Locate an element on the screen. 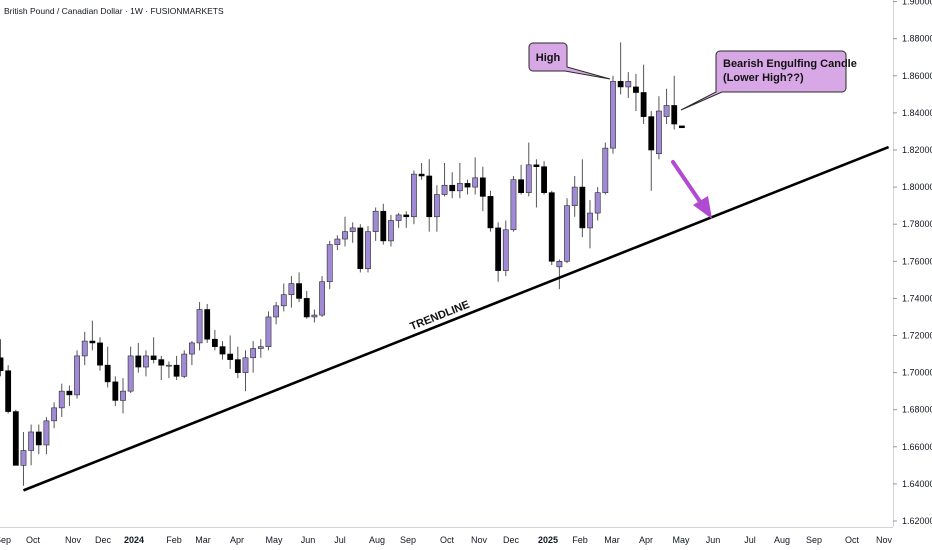  bearish-engulfing-callout: Bearish Engulfing Candle (Lower High??) is located at coordinates (768, 80).